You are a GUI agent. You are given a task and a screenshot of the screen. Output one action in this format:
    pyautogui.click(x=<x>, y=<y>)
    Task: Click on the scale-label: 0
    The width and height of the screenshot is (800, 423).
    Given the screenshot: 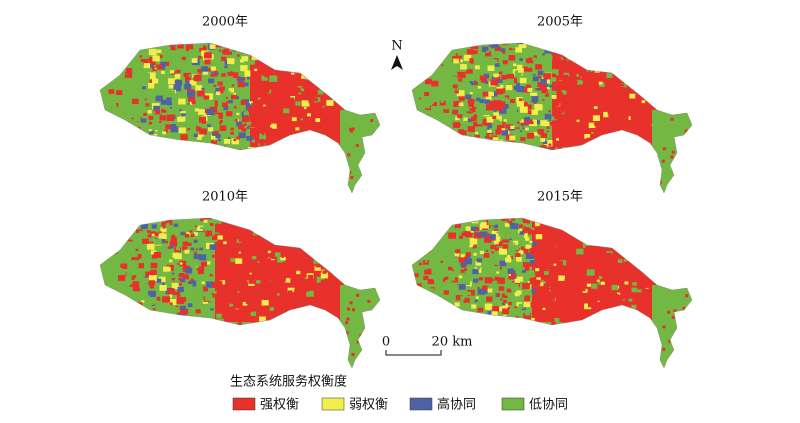 What is the action you would take?
    pyautogui.click(x=386, y=342)
    